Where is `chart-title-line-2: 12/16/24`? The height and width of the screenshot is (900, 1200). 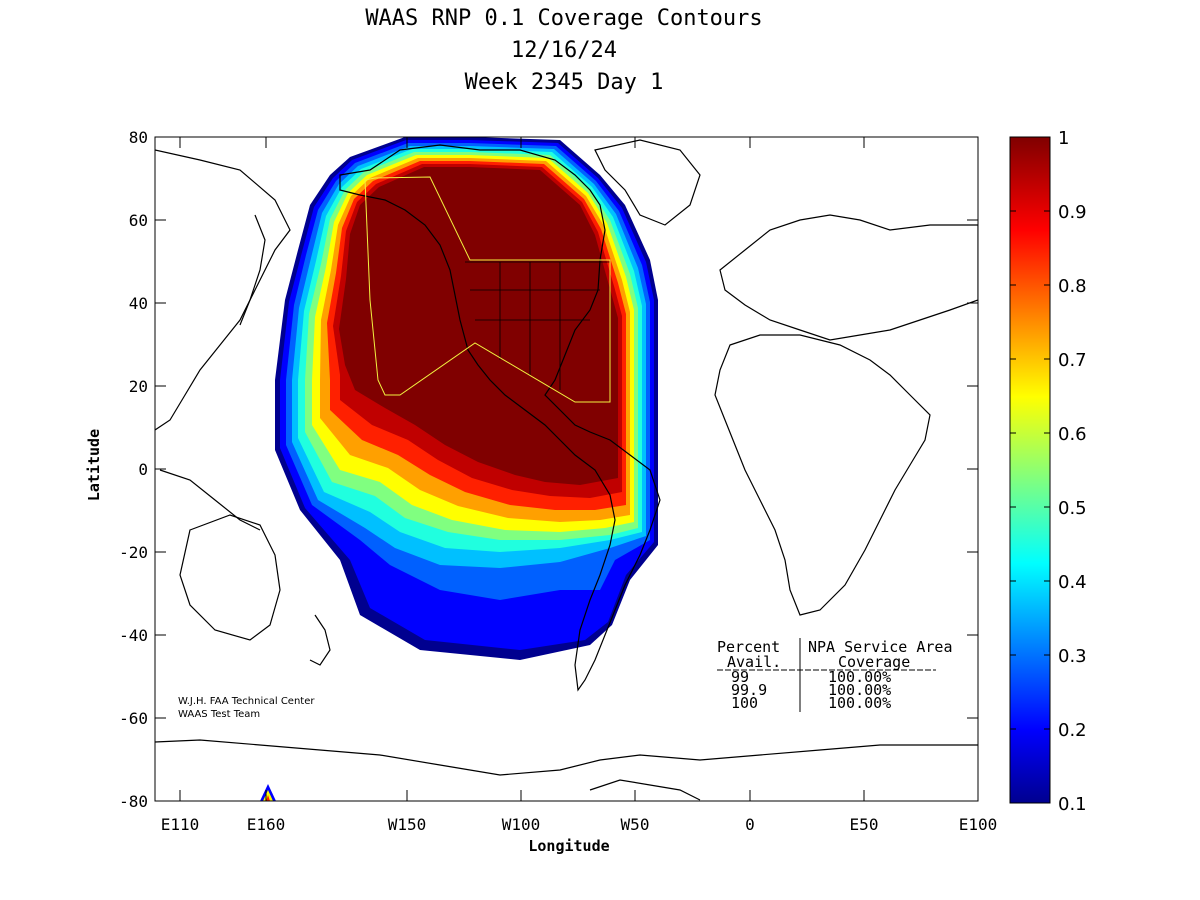 chart-title-line-2: 12/16/24 is located at coordinates (564, 50).